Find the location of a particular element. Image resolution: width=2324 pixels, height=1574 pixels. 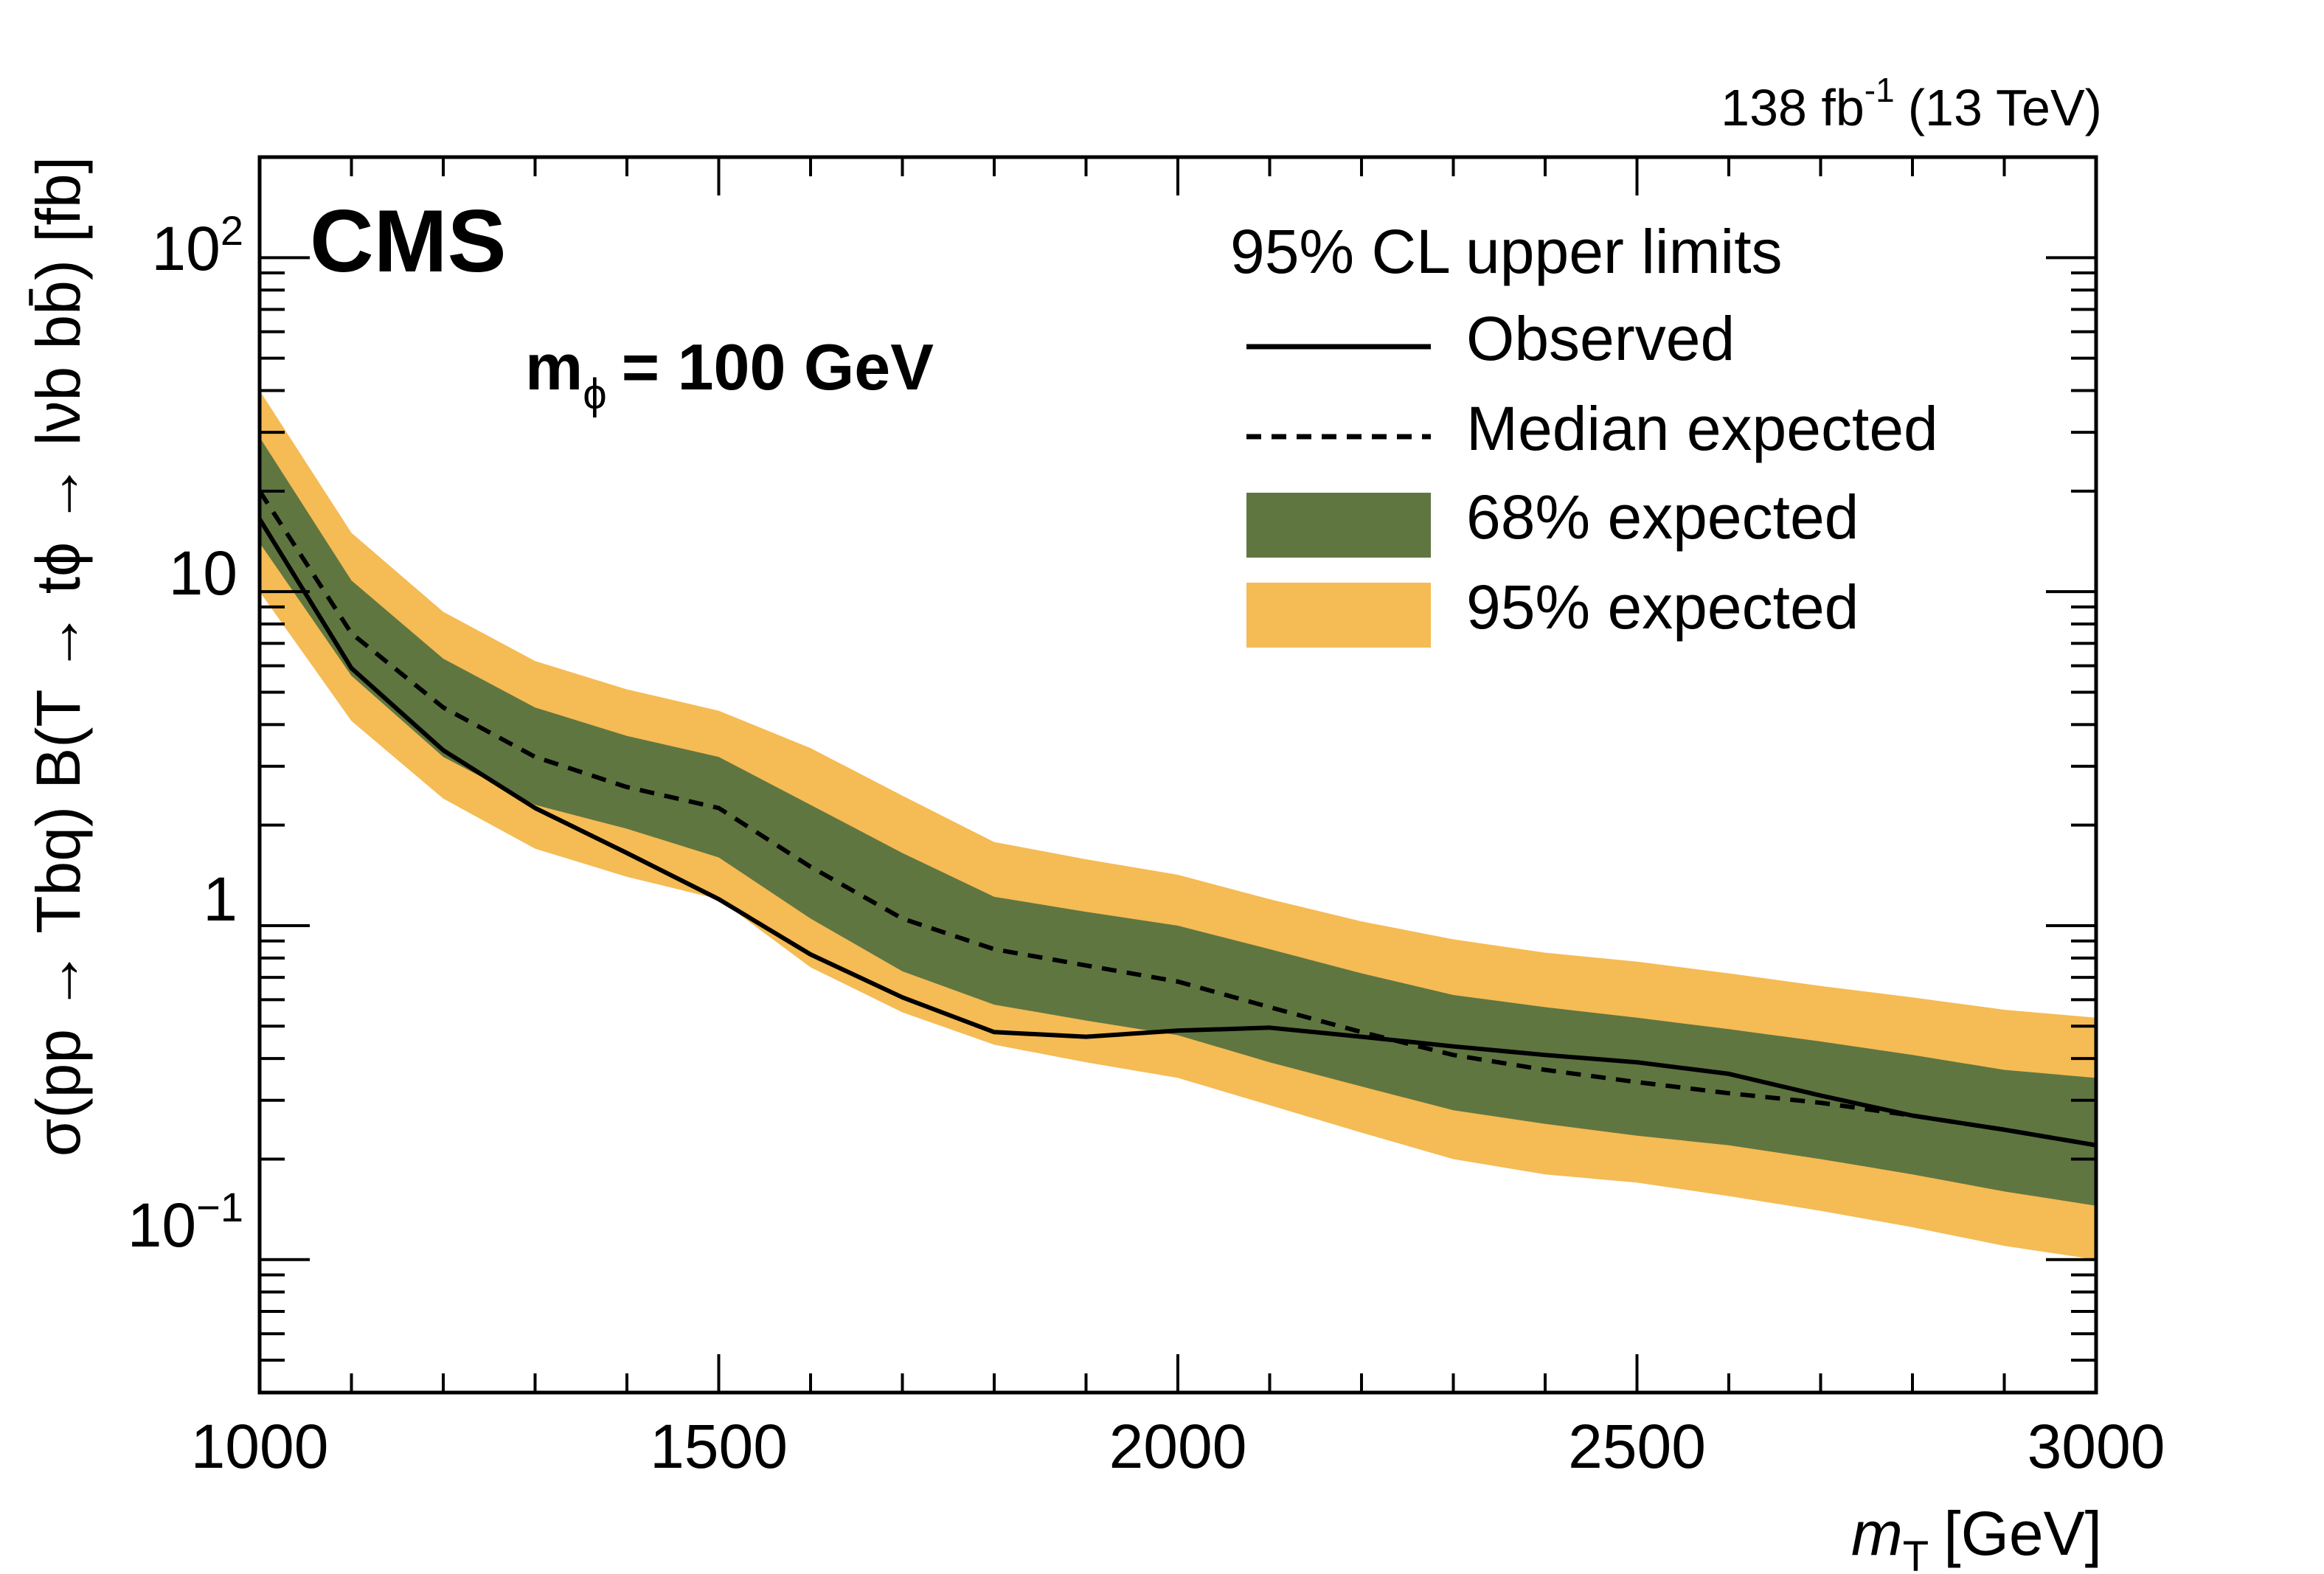

legend-95-swatch is located at coordinates (1339, 615).